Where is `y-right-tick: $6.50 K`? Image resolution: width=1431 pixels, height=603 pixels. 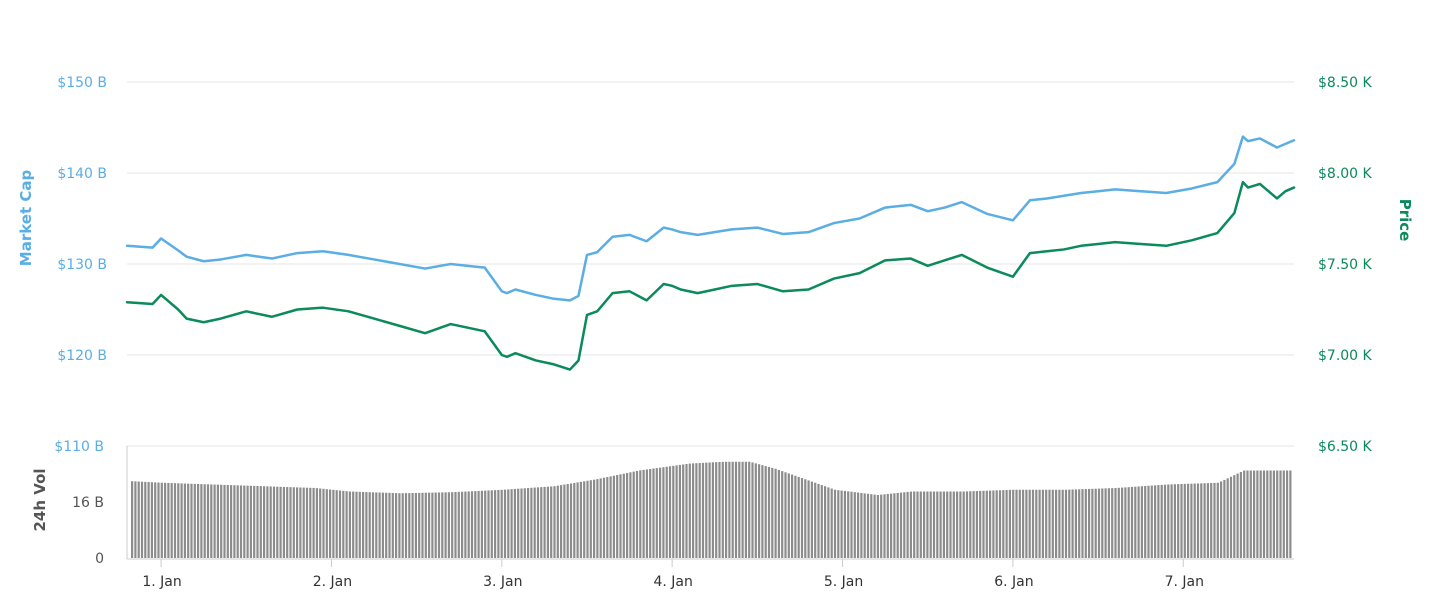
y-right-tick: $6.50 K is located at coordinates (1345, 447).